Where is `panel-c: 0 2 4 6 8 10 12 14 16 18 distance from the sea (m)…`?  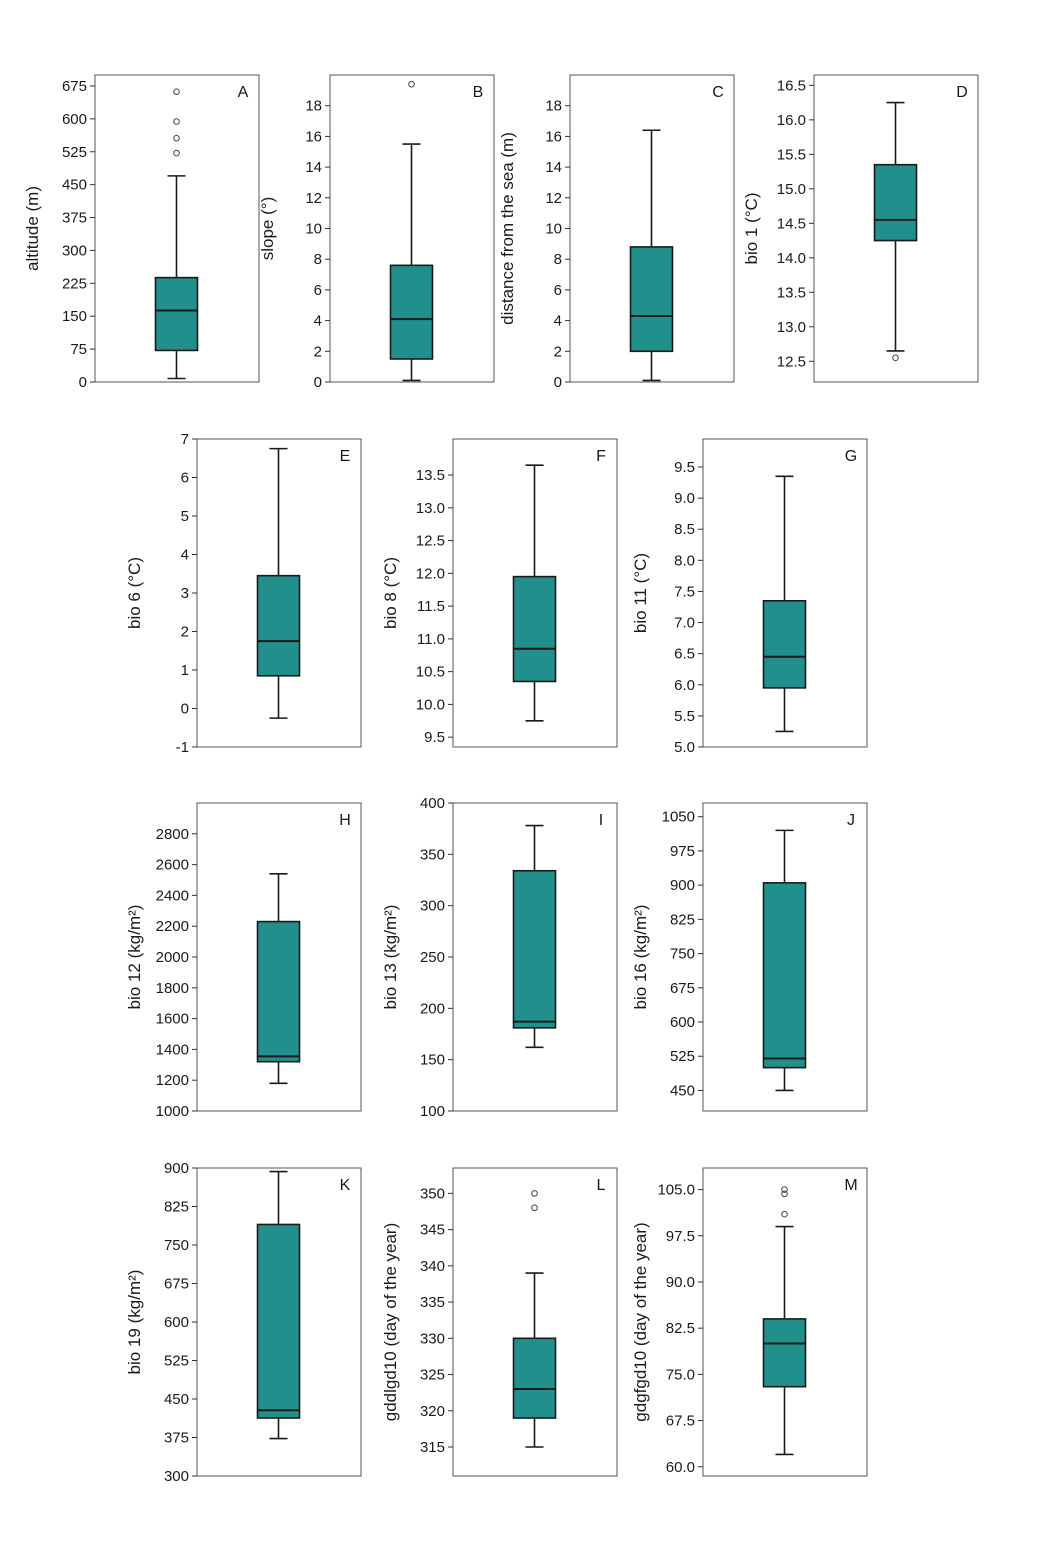 panel-c: 0 2 4 6 8 10 12 14 16 18 distance from the sea (m)… is located at coordinates (616, 232).